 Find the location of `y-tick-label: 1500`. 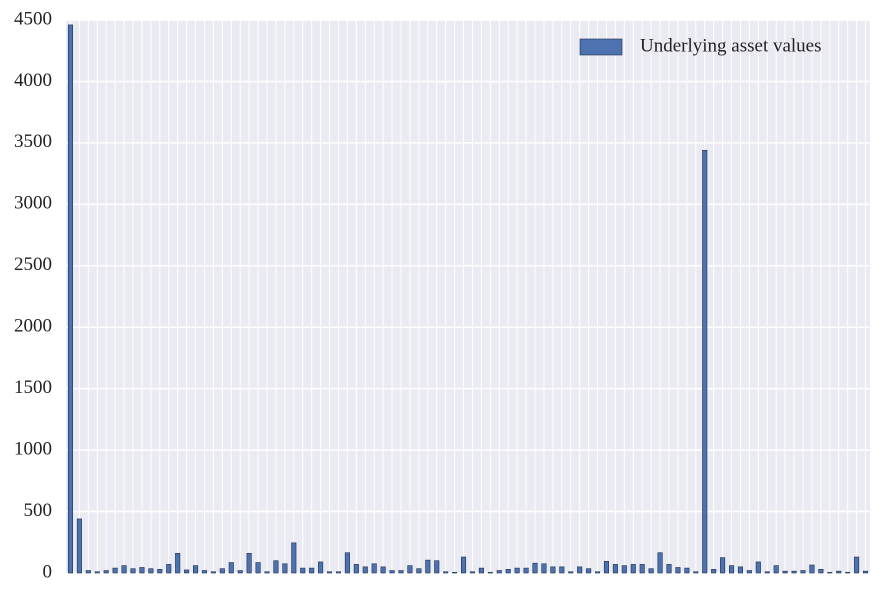

y-tick-label: 1500 is located at coordinates (33, 387).